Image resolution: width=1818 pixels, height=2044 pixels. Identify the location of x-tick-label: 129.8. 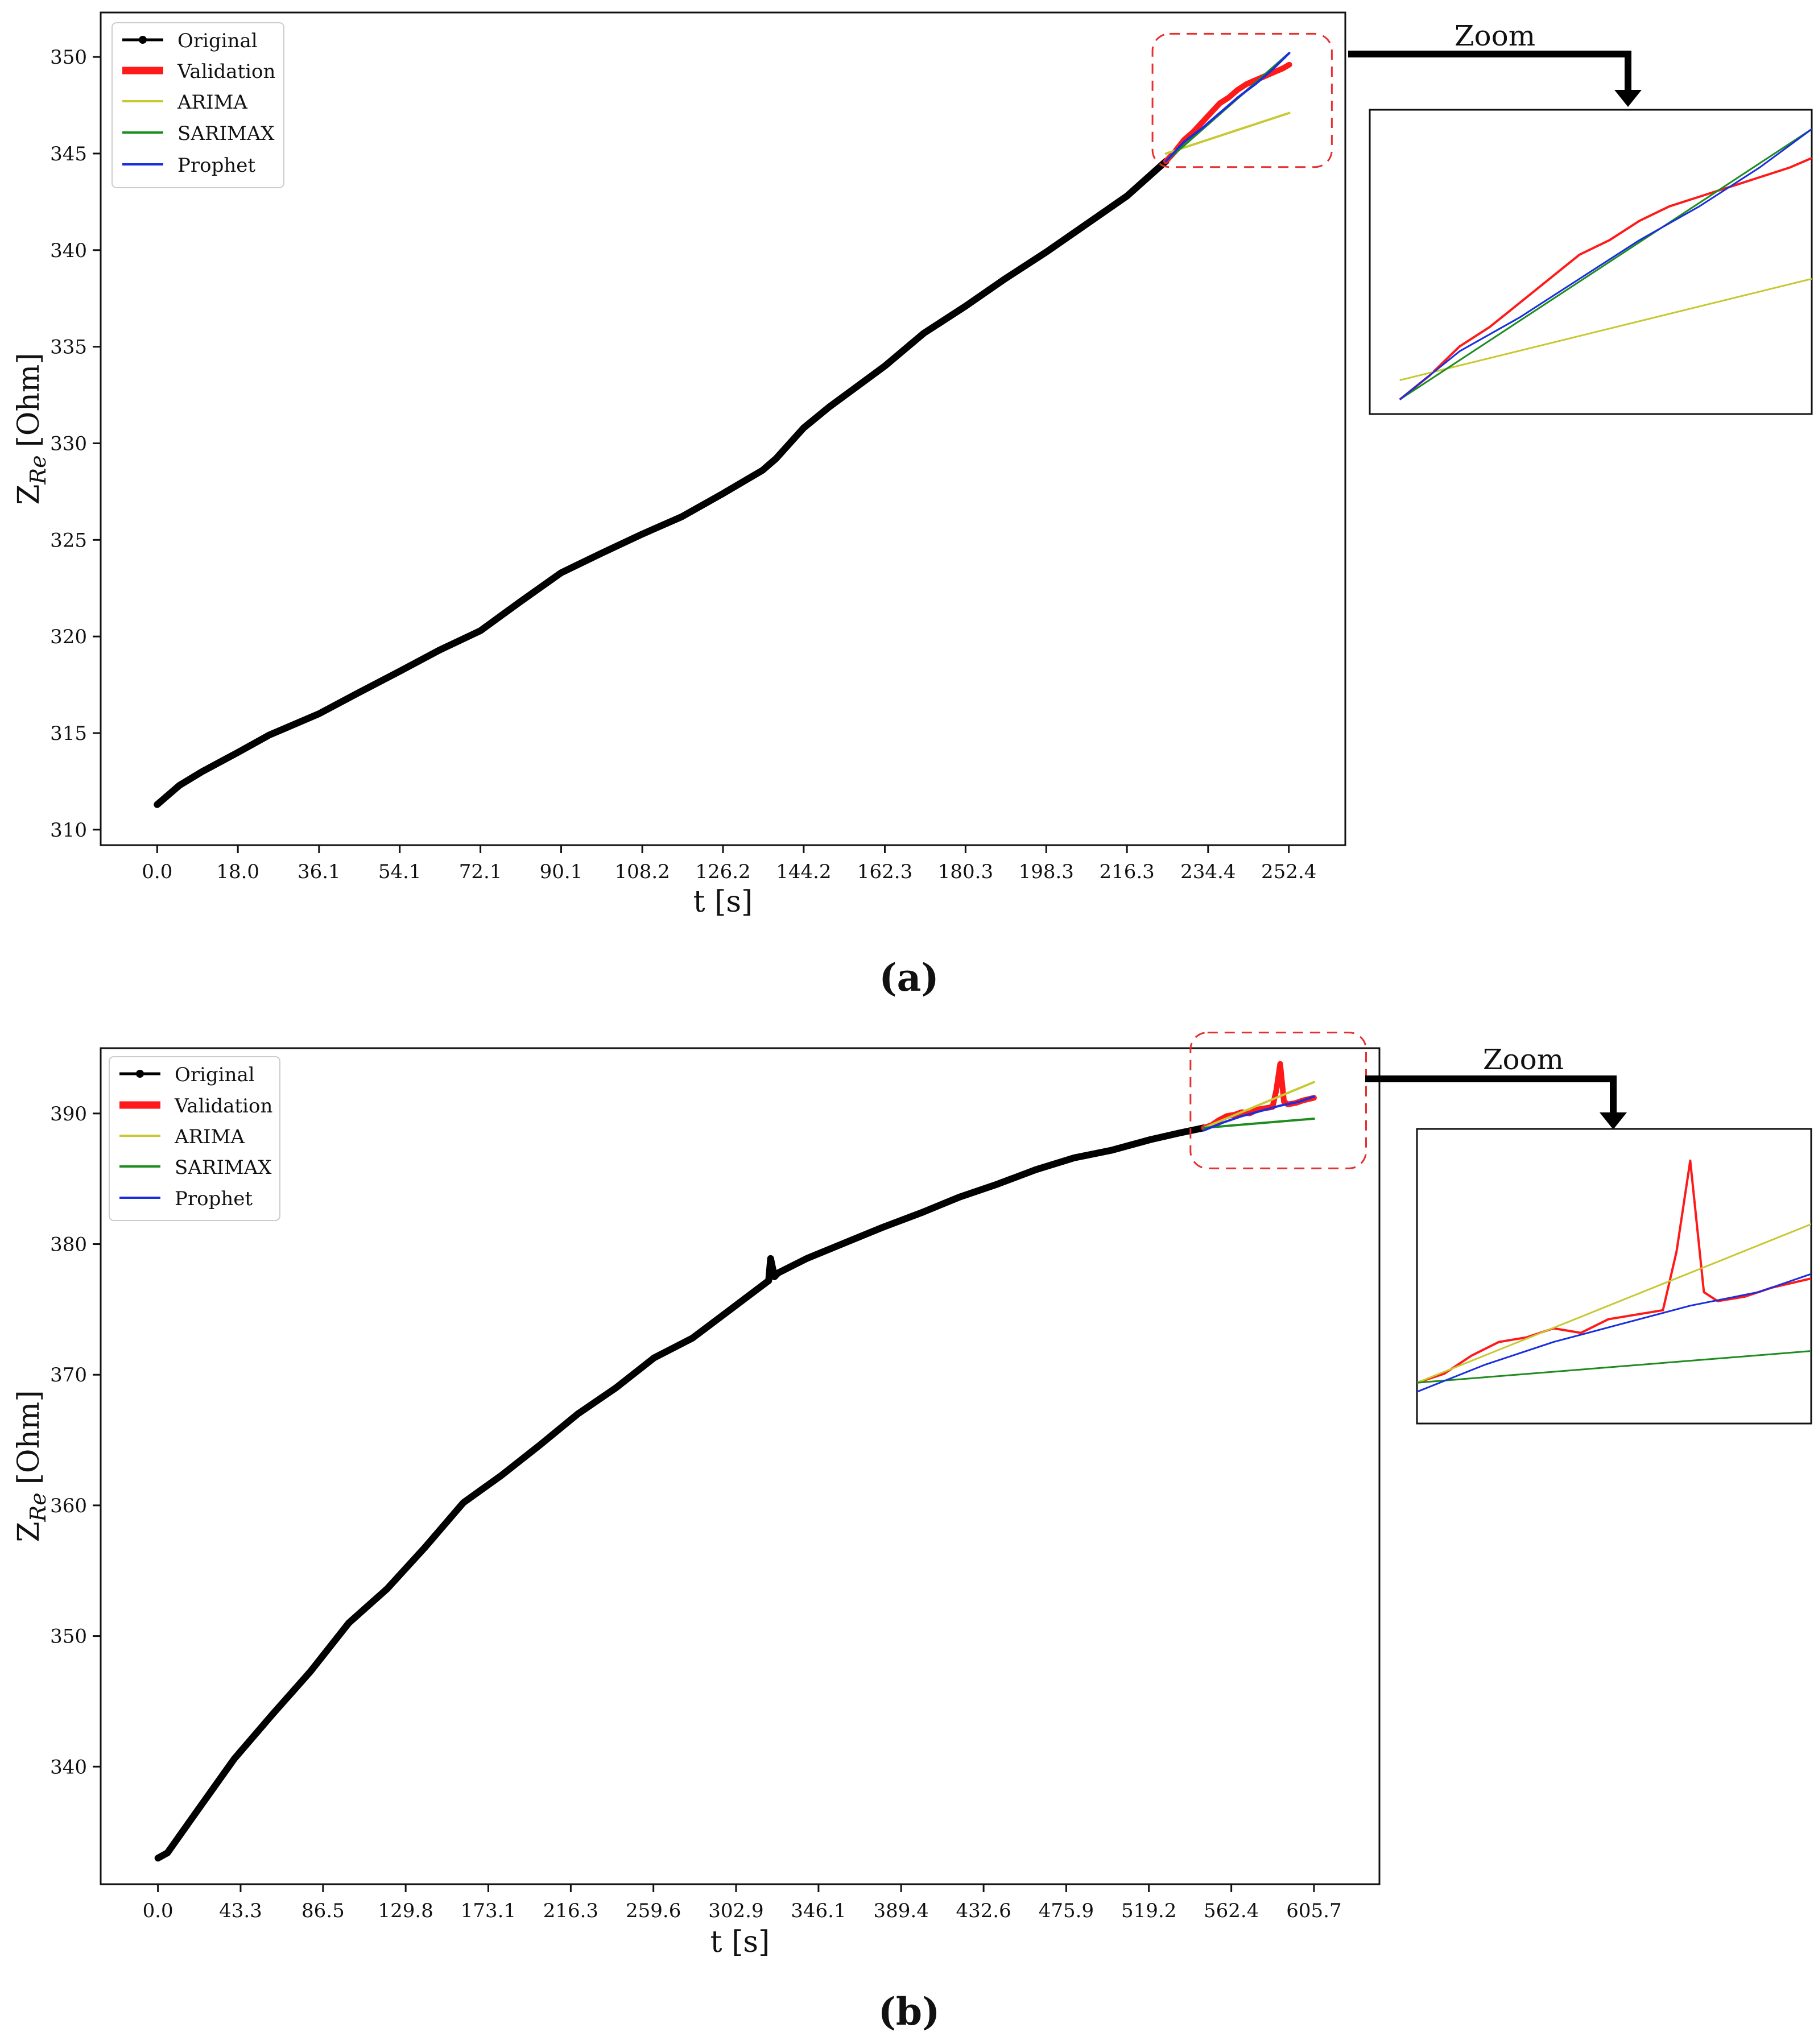
(405, 1911).